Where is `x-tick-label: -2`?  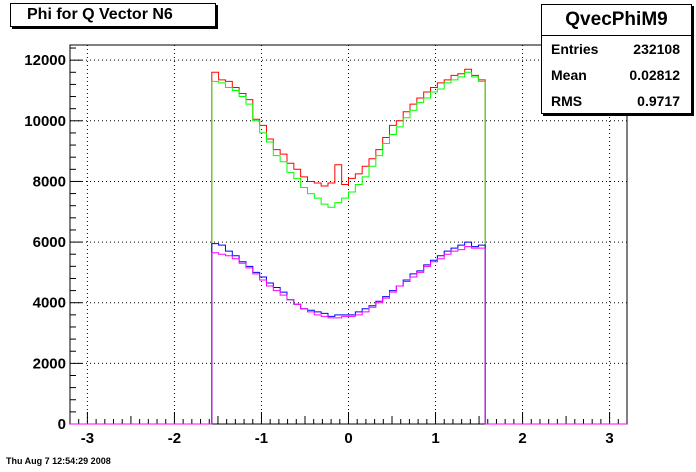
x-tick-label: -2 is located at coordinates (174, 438).